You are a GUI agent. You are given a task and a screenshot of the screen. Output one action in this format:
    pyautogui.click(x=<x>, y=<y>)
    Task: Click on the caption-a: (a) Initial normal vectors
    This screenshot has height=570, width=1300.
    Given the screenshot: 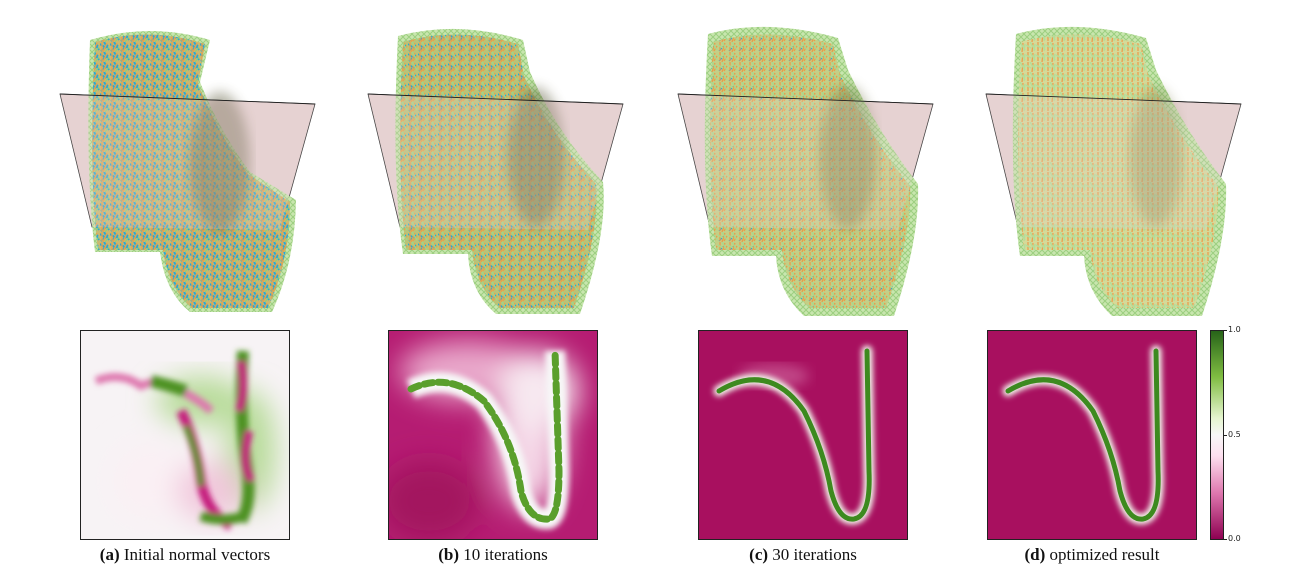 What is the action you would take?
    pyautogui.click(x=185, y=555)
    